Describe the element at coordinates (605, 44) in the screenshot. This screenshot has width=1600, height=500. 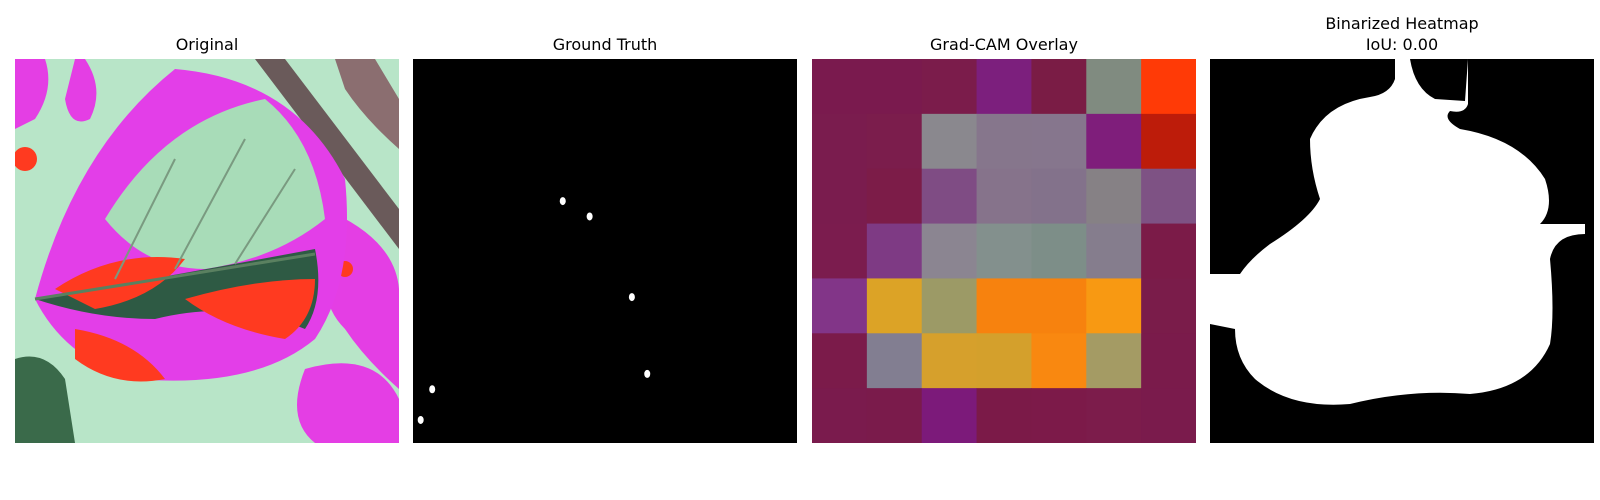
I see `panel-title-ground-truth: Ground Truth` at that location.